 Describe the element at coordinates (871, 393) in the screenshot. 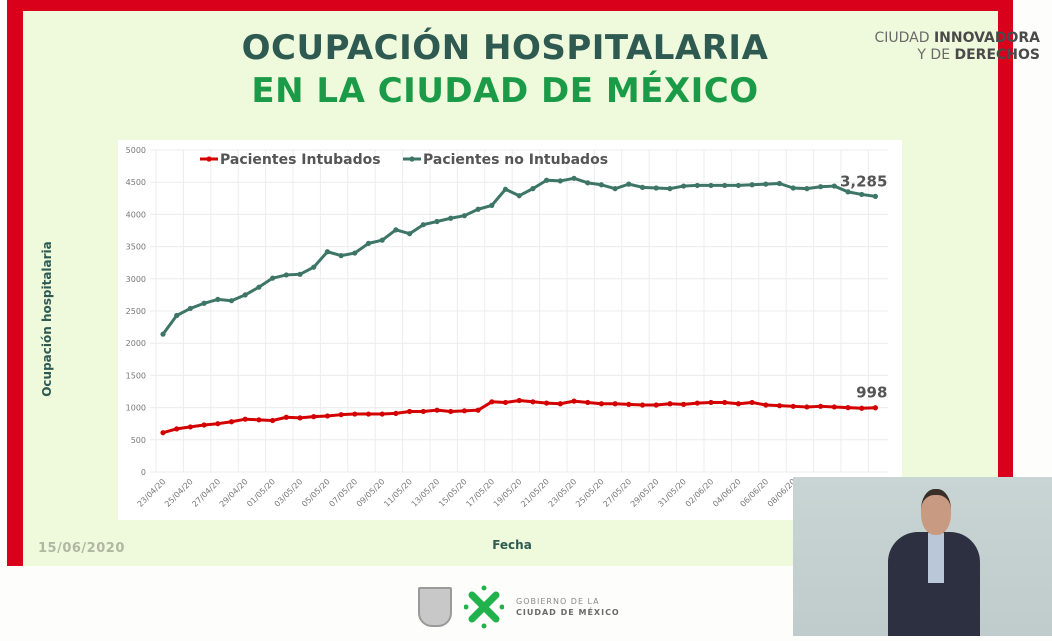

I see `end-data-label: 998` at that location.